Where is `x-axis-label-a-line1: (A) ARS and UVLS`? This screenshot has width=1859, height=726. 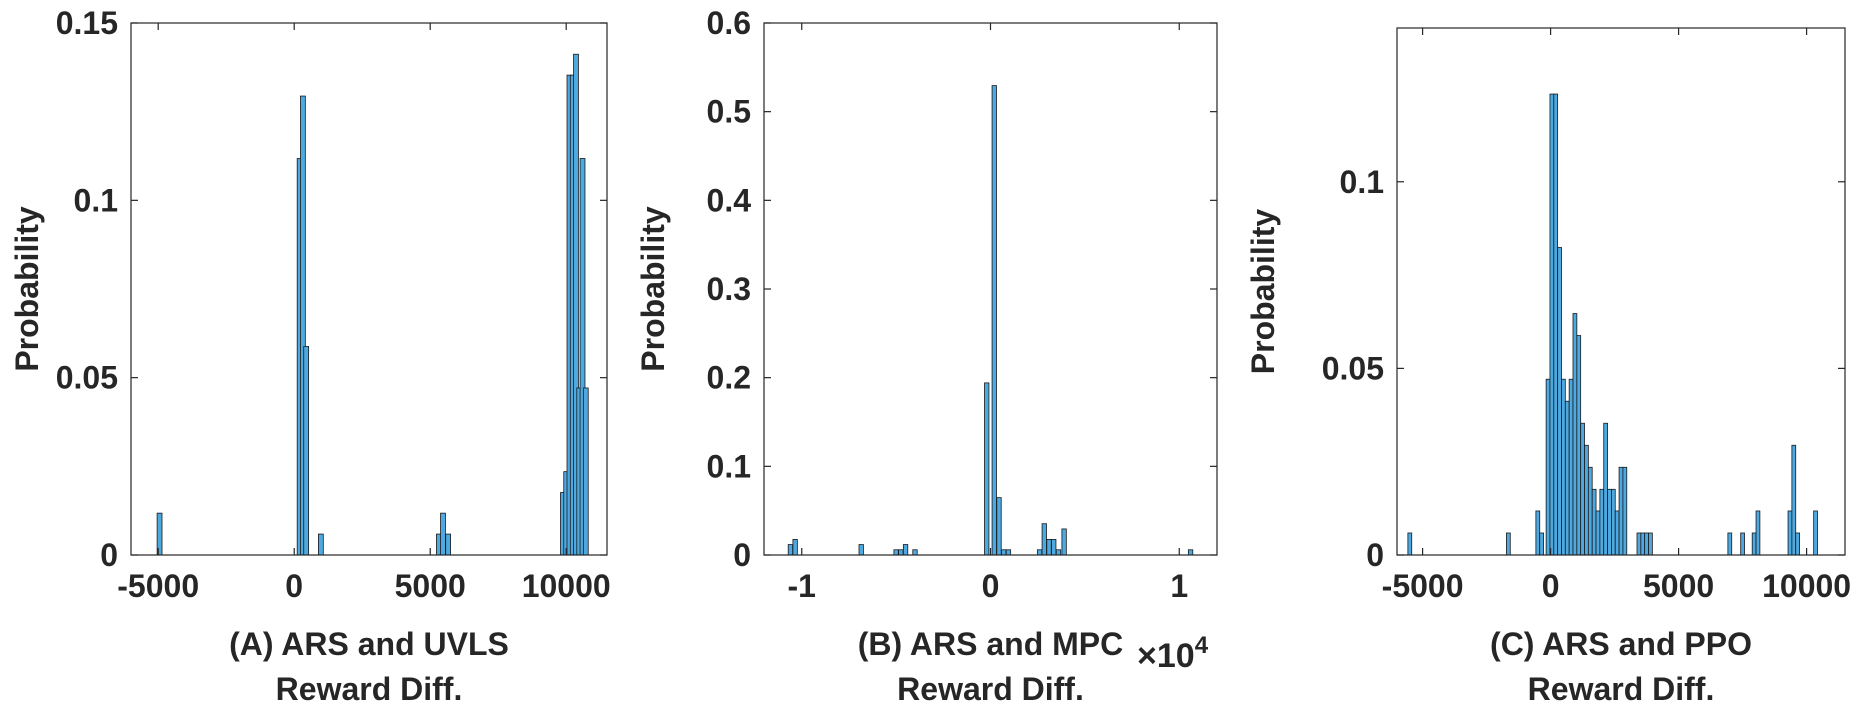 x-axis-label-a-line1: (A) ARS and UVLS is located at coordinates (369, 644).